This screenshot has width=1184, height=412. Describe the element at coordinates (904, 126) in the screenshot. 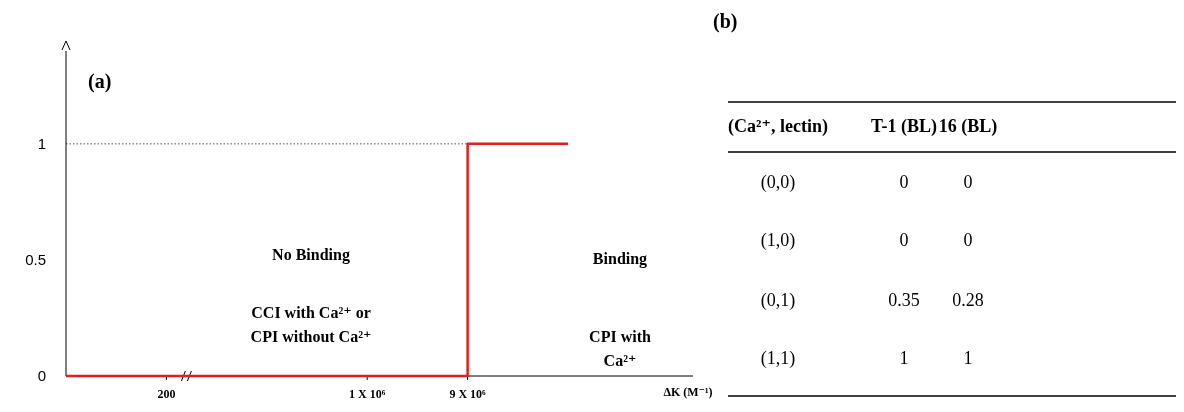

I see `x-tick-label: T-1 (BL)` at that location.